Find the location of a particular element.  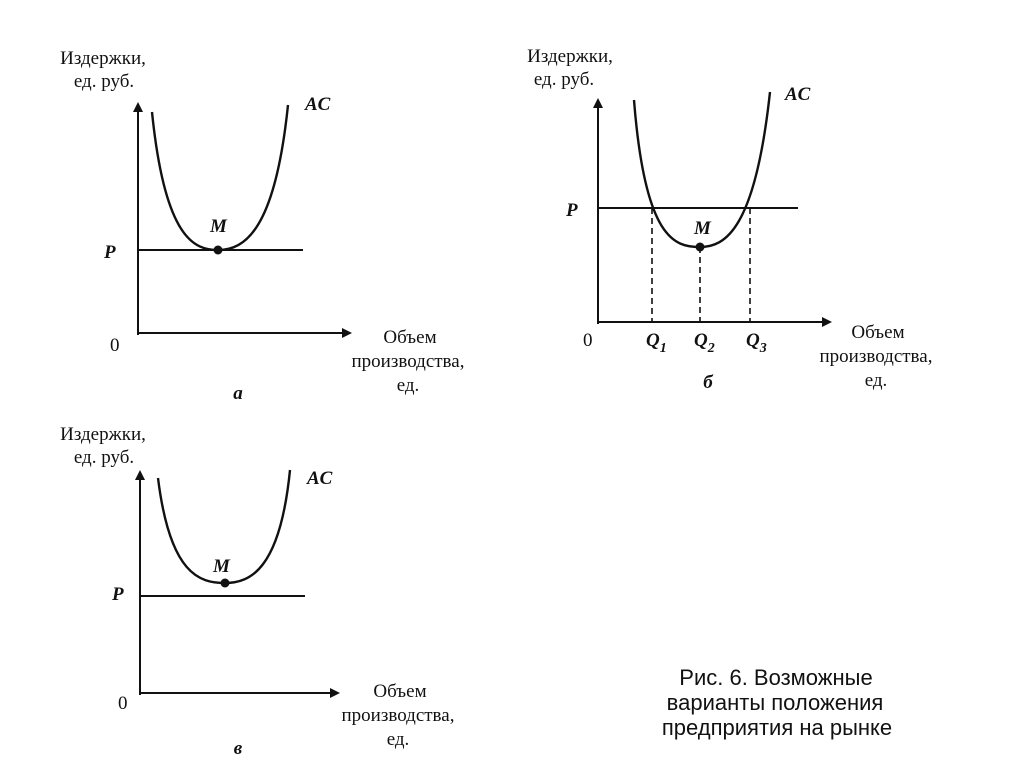

caption-line: варианты положения is located at coordinates (775, 702).